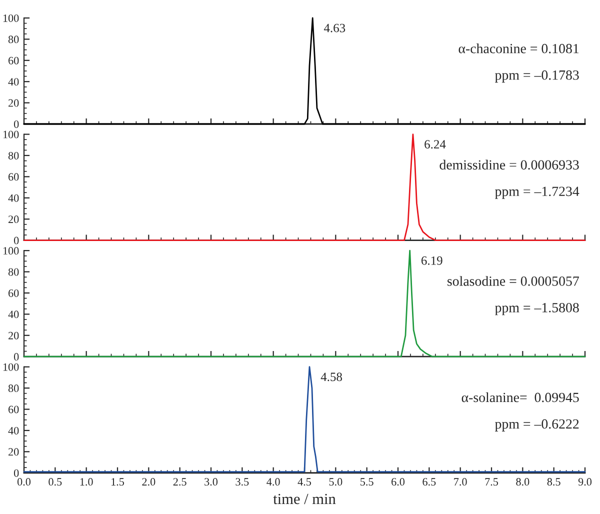 This screenshot has height=514, width=600. I want to click on annotation: ppm = –1.5808, so click(537, 309).